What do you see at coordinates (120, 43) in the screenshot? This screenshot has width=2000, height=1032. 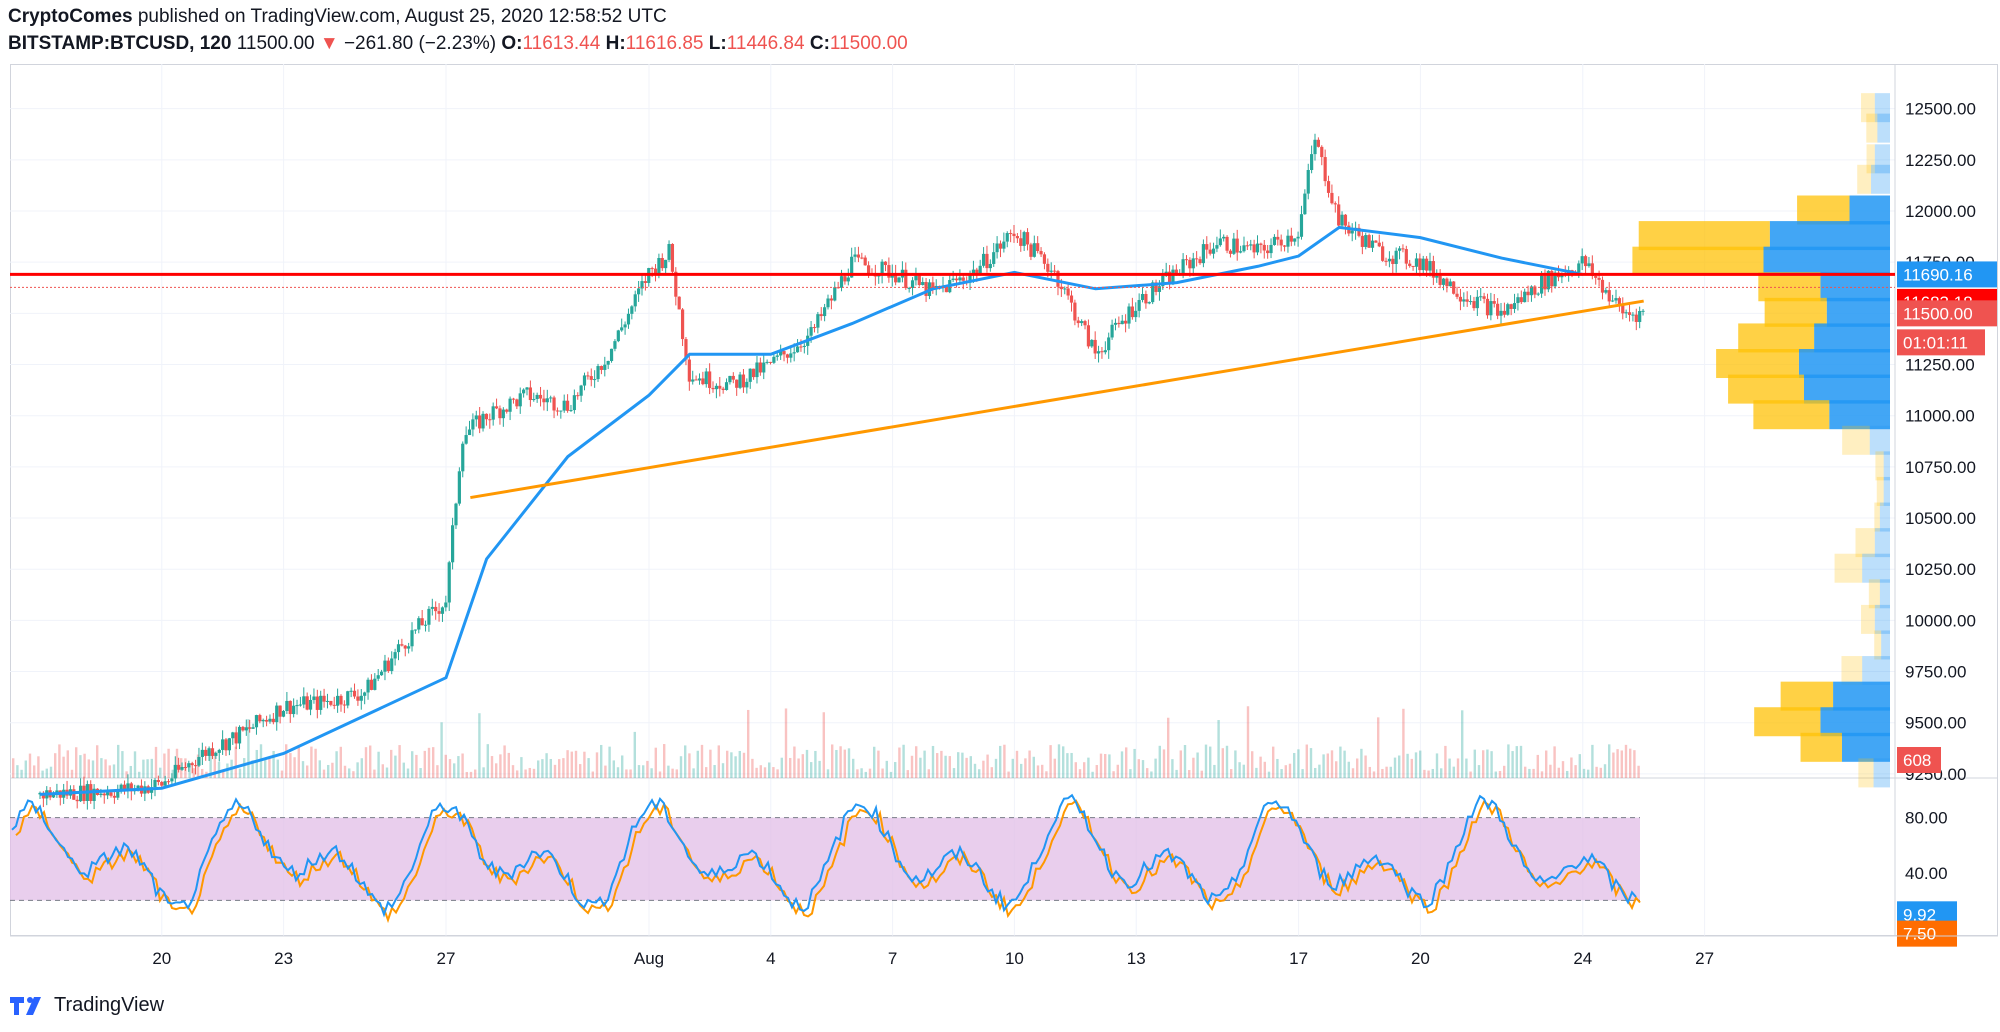 I see `symbol-label: BITSTAMP:BTCUSD, 120` at bounding box center [120, 43].